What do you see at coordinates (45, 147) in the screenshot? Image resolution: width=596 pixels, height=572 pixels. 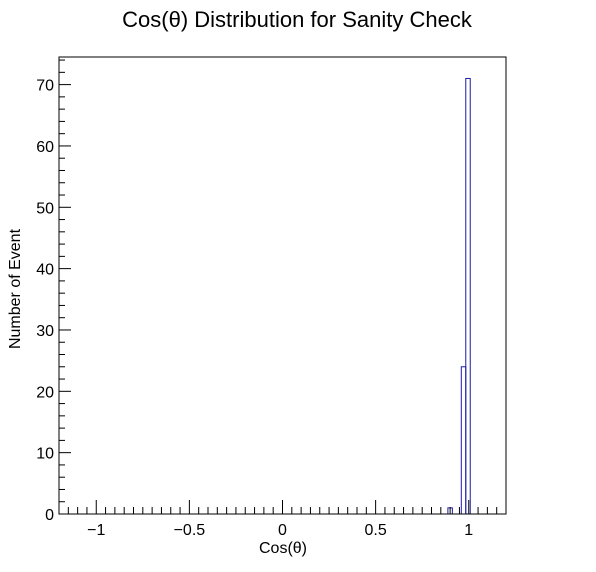 I see `y-tick-label: 60` at bounding box center [45, 147].